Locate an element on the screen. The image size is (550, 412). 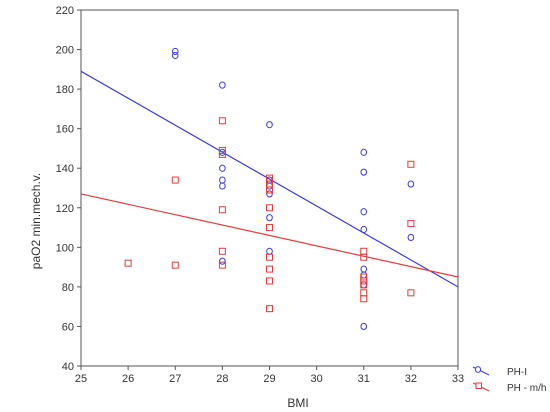
x-tick-label: 29 is located at coordinates (269, 379).